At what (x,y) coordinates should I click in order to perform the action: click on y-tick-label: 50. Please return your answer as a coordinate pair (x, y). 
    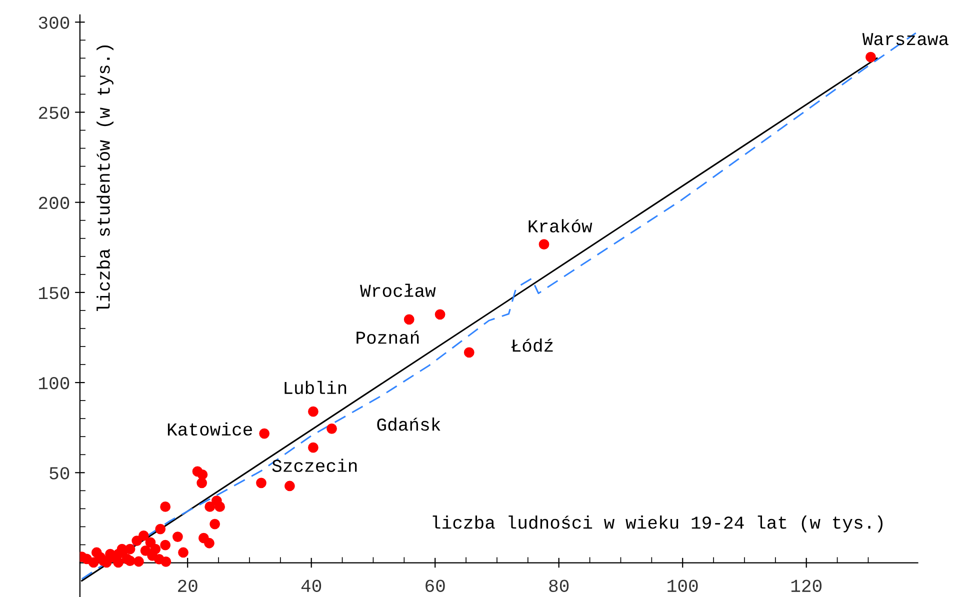
    Looking at the image, I should click on (60, 473).